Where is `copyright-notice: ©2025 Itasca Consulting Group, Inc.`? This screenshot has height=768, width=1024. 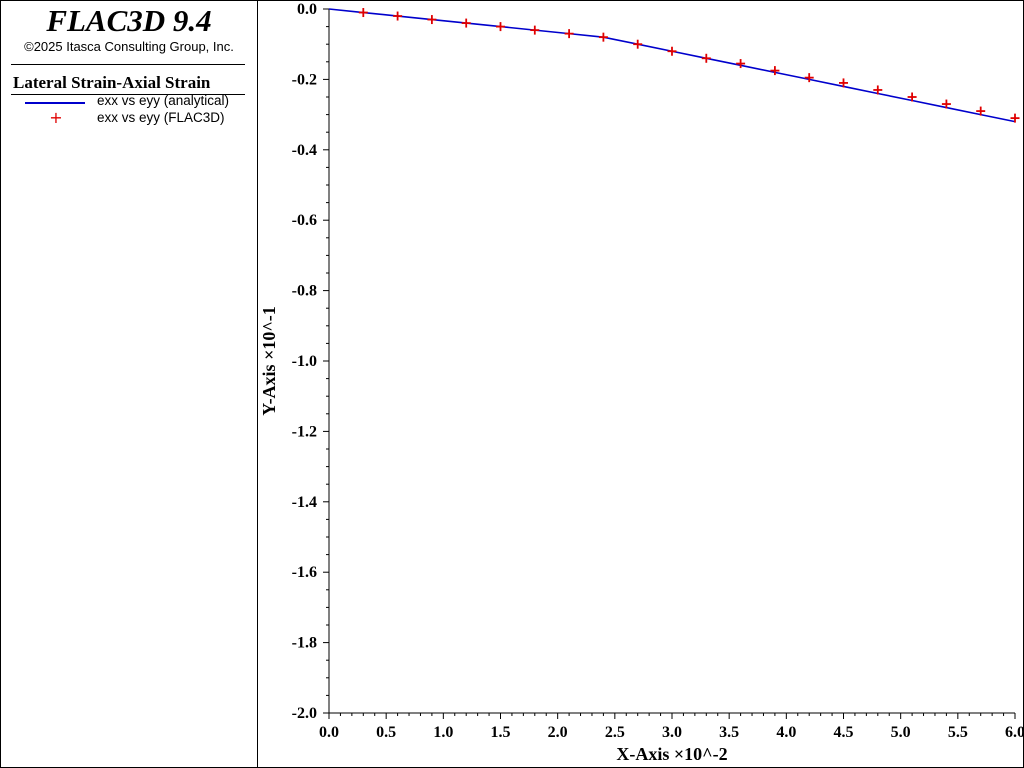
copyright-notice: ©2025 Itasca Consulting Group, Inc. is located at coordinates (129, 46).